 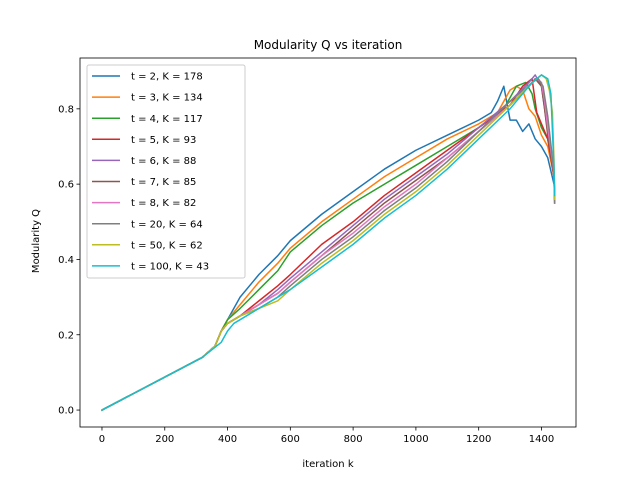 I want to click on legend-box, so click(x=166, y=171).